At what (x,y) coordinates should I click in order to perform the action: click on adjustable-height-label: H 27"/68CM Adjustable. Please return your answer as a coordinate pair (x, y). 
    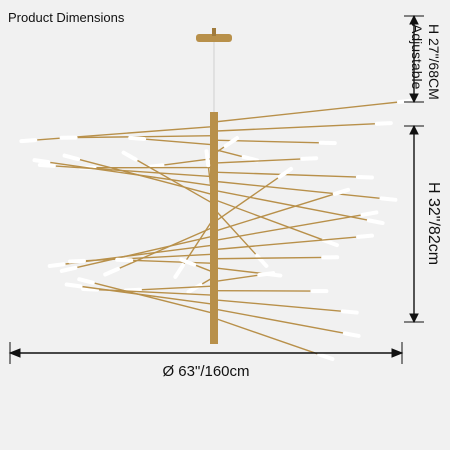
    Looking at the image, I should click on (425, 62).